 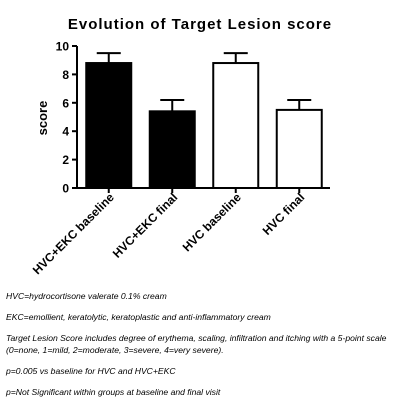 What do you see at coordinates (212, 222) in the screenshot?
I see `x-category-label: HVC baseline` at bounding box center [212, 222].